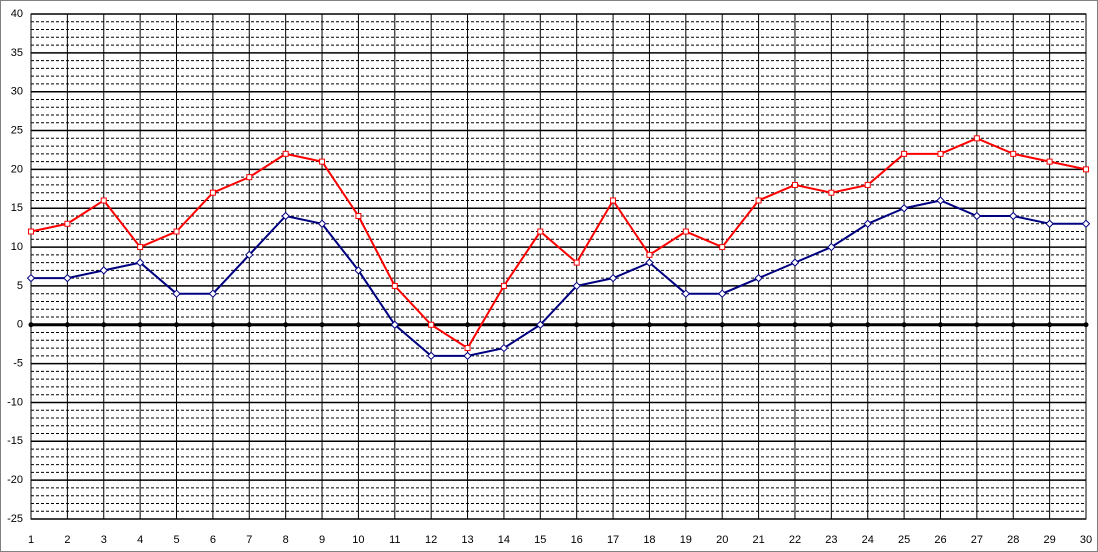  Describe the element at coordinates (940, 540) in the screenshot. I see `x-tick-label: 26` at that location.